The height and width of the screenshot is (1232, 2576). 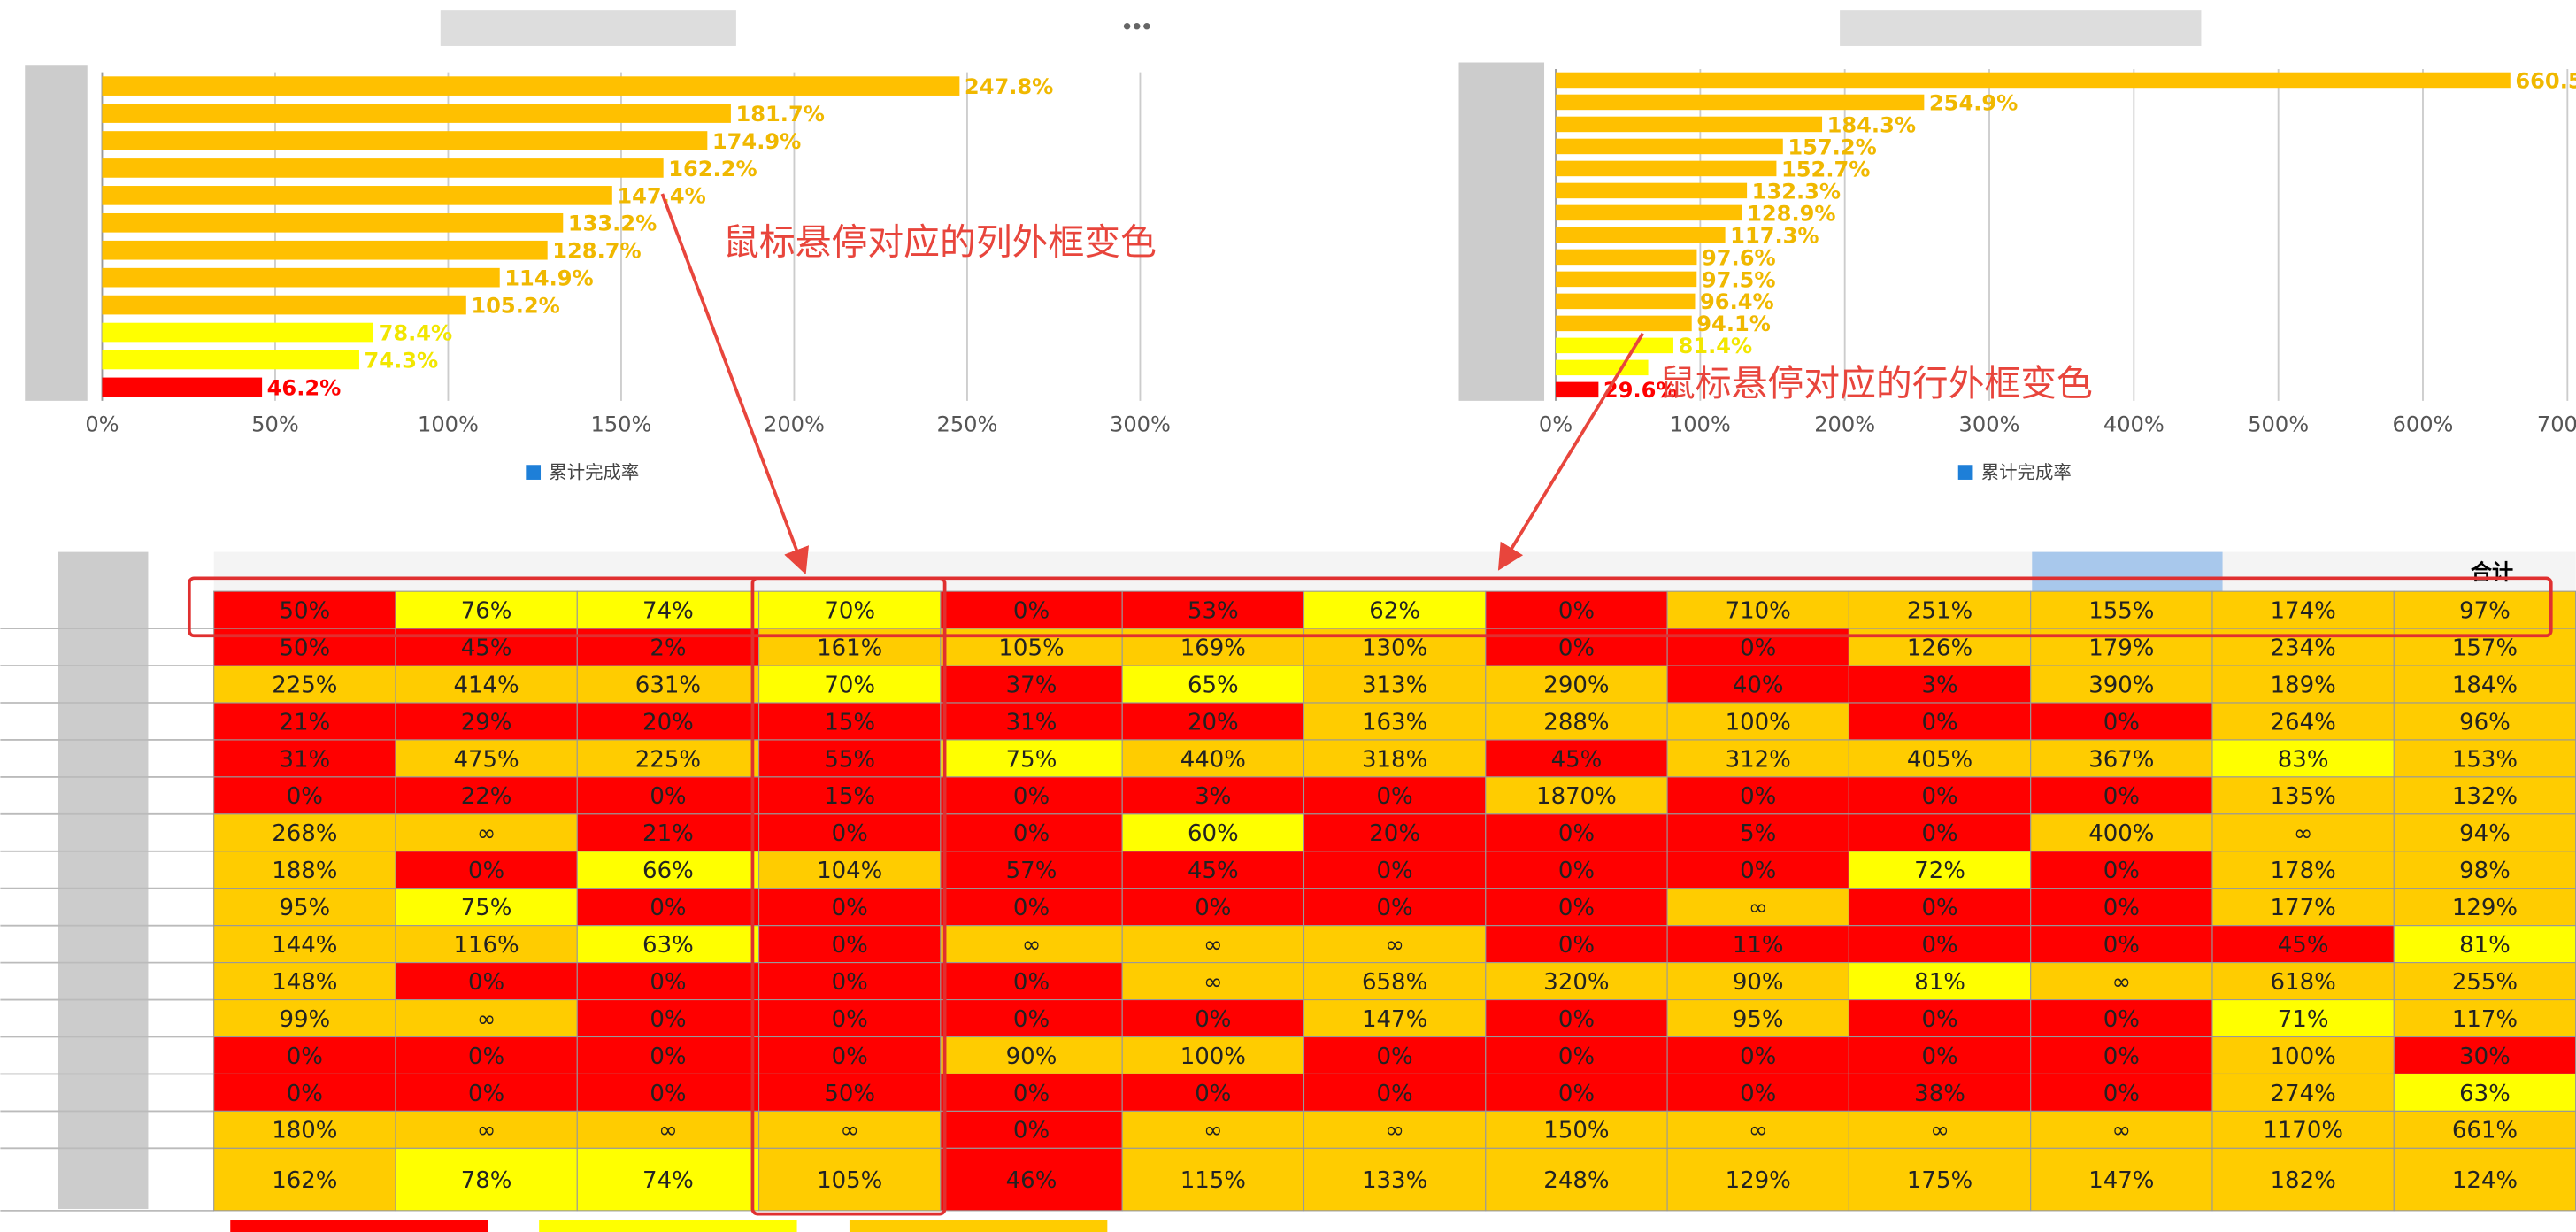 I want to click on cell-text: 76%, so click(x=486, y=611).